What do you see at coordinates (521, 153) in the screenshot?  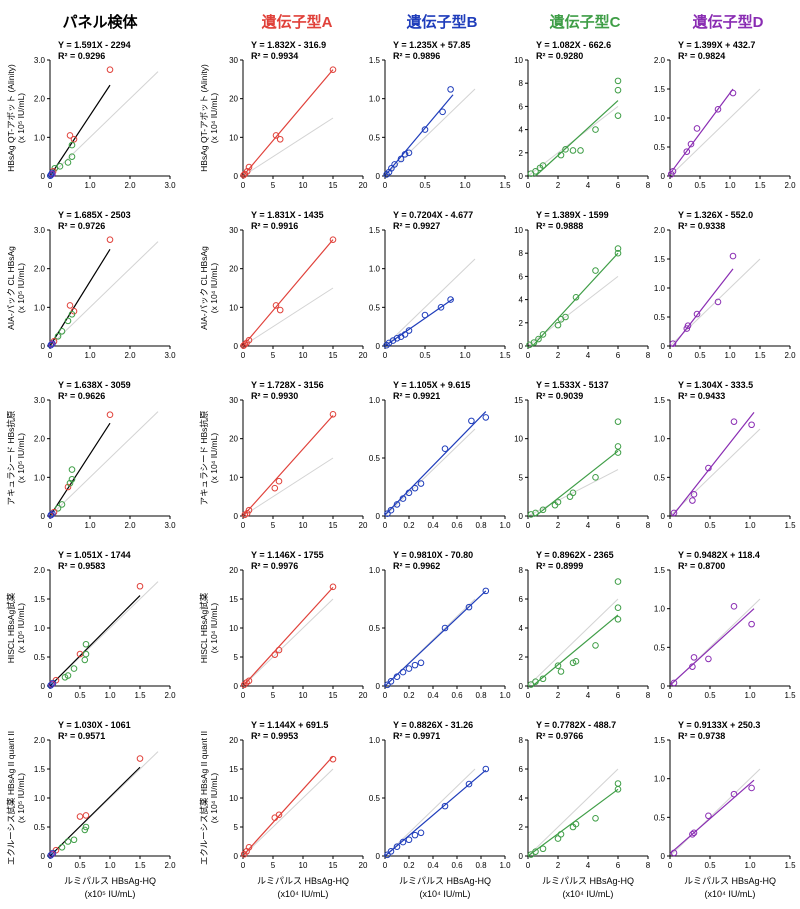 I see `y-tick-label: 2` at bounding box center [521, 153].